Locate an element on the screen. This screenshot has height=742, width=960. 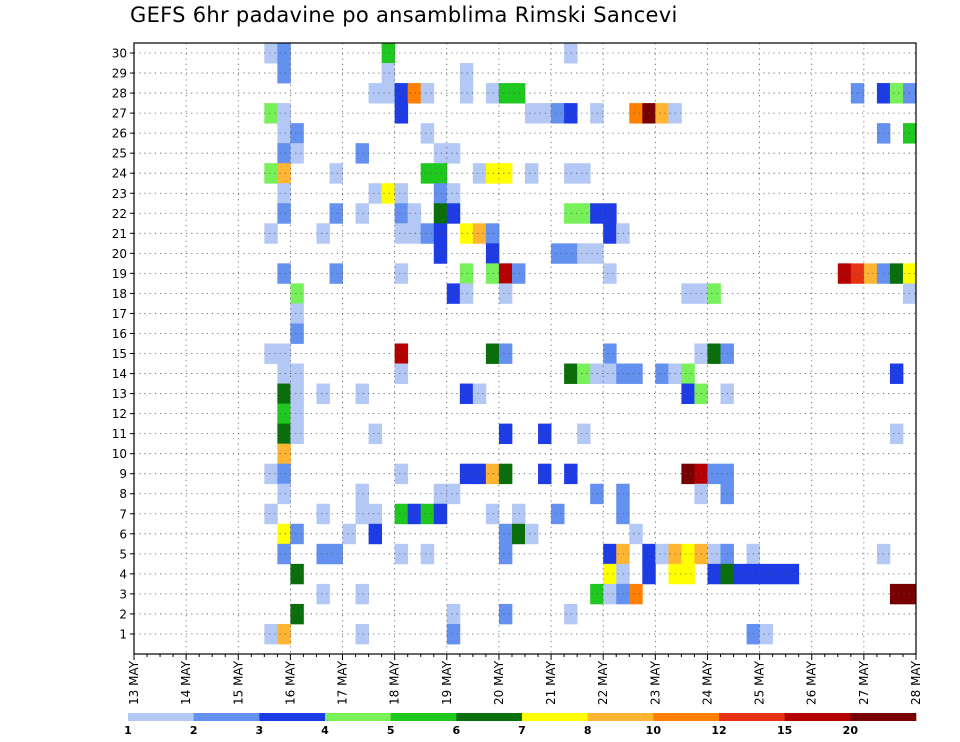
y-tick-label: 2 is located at coordinates (123, 614).